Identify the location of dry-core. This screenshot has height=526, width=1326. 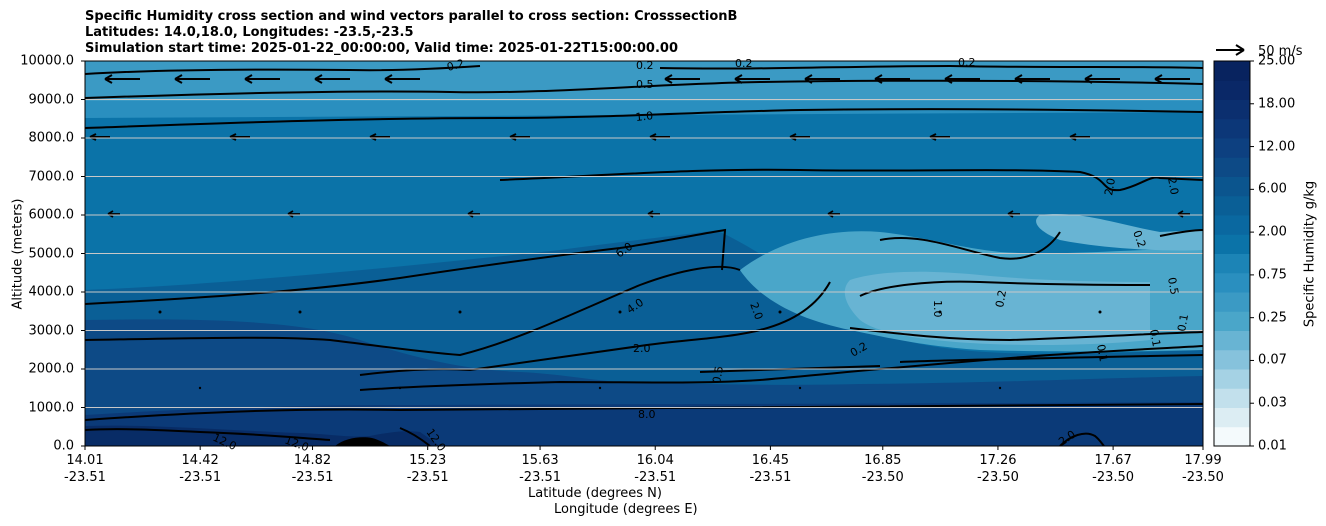
(997, 308).